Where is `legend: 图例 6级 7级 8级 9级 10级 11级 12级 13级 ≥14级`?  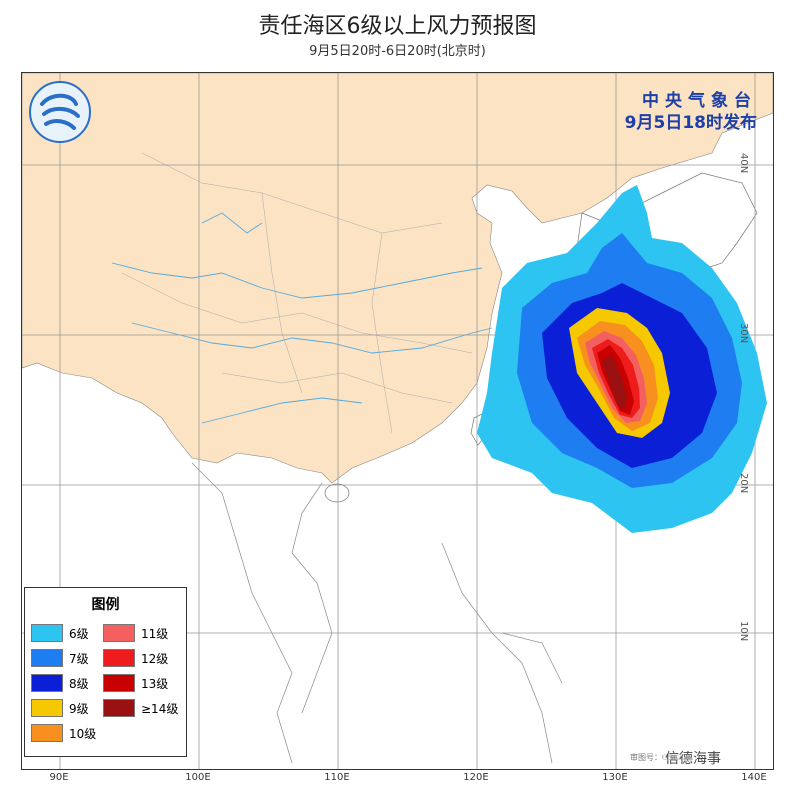 legend: 图例 6级 7级 8级 9级 10级 11级 12级 13级 ≥14级 is located at coordinates (105, 672).